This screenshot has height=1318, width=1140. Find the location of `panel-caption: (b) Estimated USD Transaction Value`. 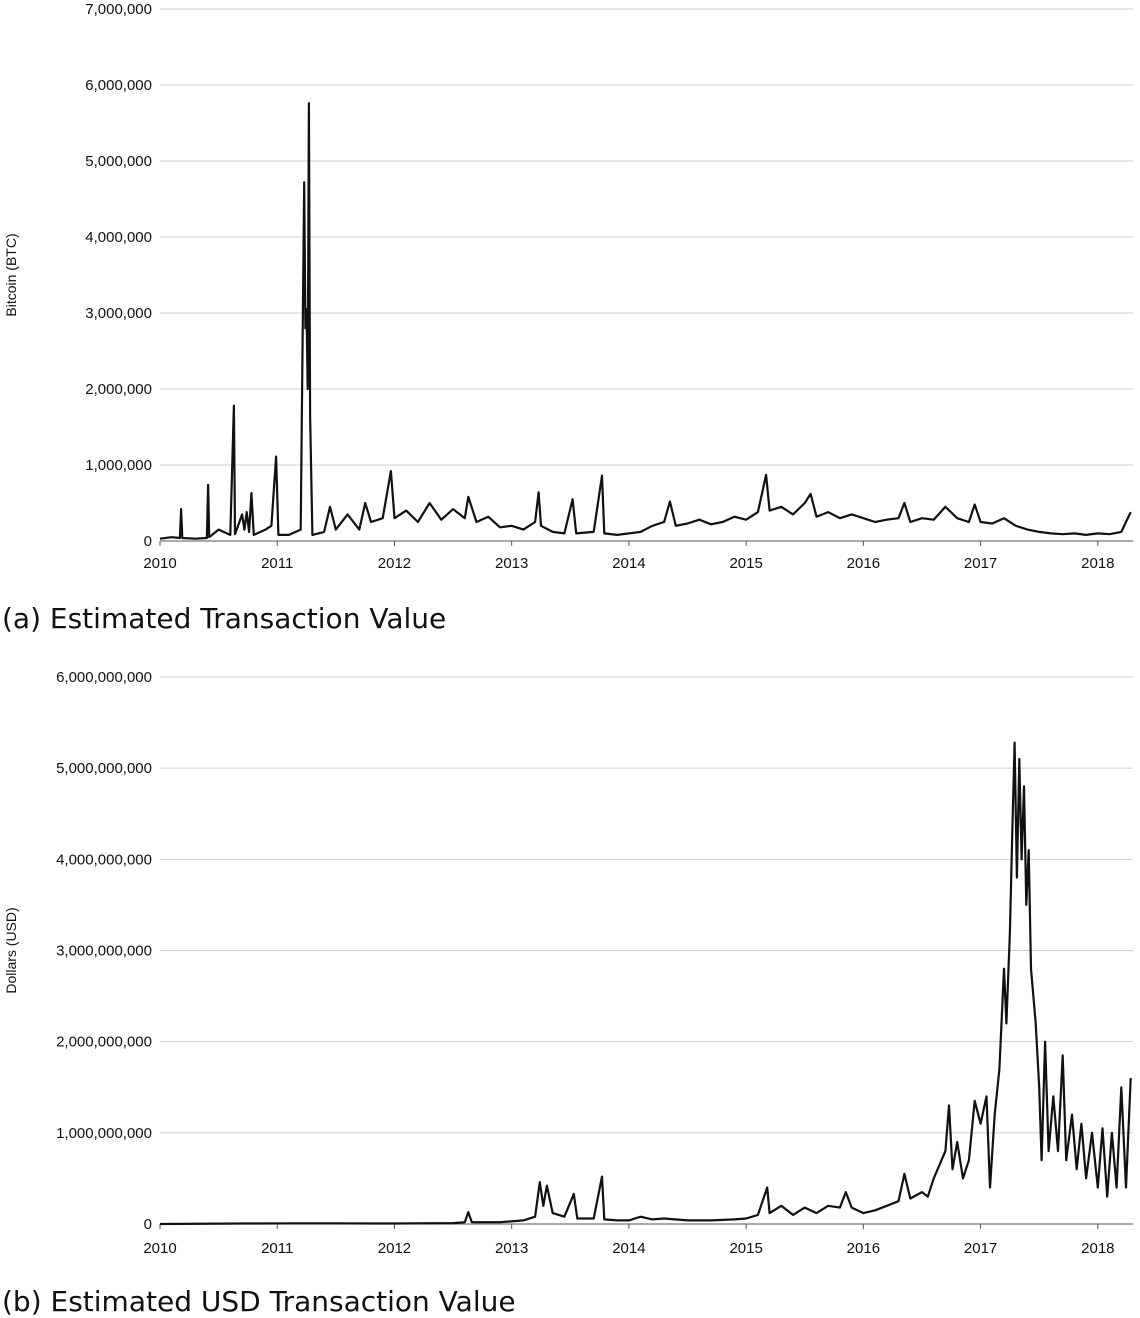

panel-caption: (b) Estimated USD Transaction Value is located at coordinates (259, 1301).